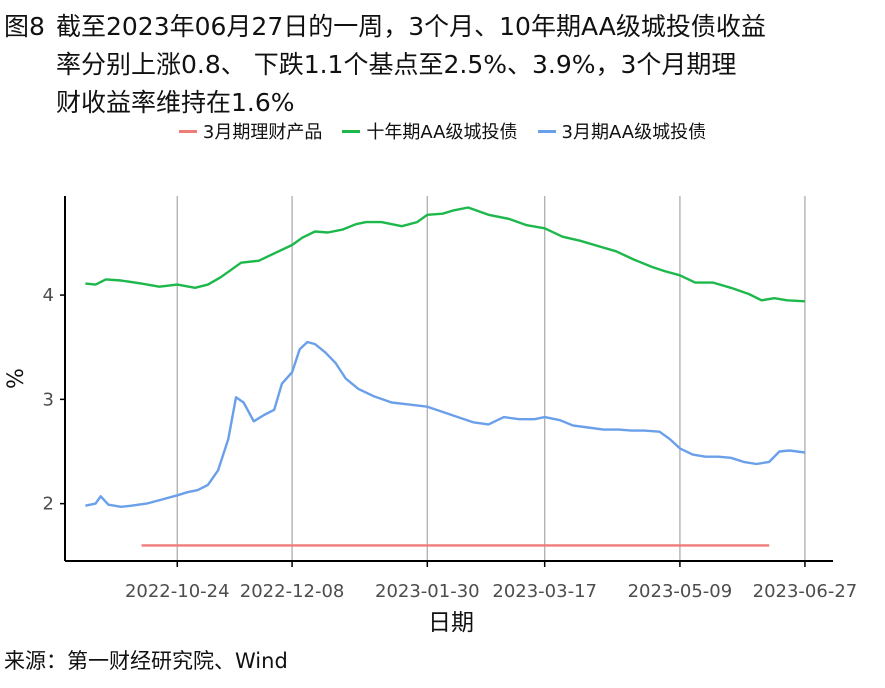 The width and height of the screenshot is (885, 688). Describe the element at coordinates (445, 254) in the screenshot. I see `series-line-ten-year` at that location.